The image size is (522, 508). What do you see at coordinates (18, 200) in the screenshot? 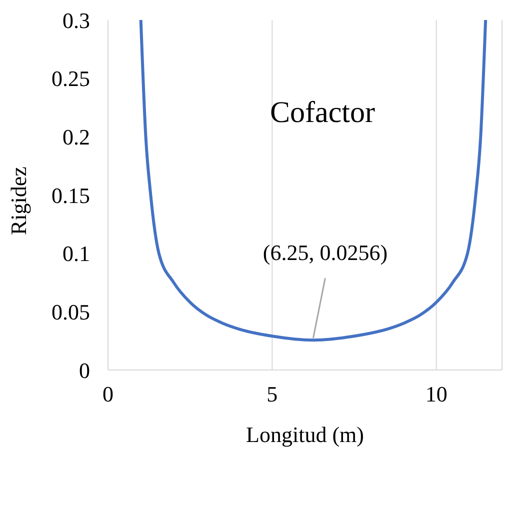
I see `y-axis-title: Rigidez` at bounding box center [18, 200].